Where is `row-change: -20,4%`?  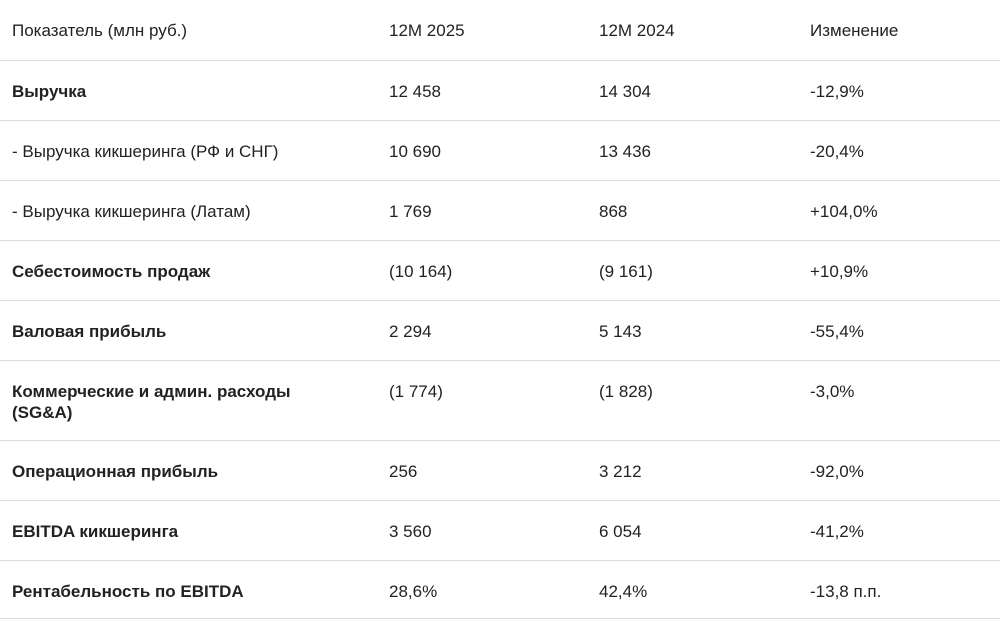
row-change: -20,4% is located at coordinates (837, 151).